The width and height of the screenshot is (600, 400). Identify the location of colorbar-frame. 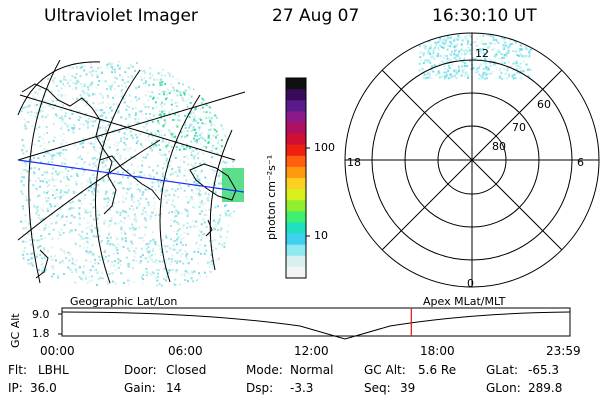
(296, 178).